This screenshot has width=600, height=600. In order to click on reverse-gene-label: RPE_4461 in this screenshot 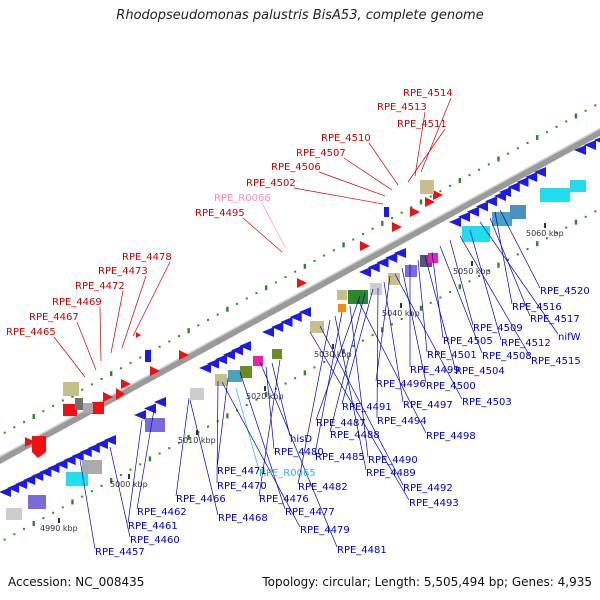, I will do `click(153, 526)`.